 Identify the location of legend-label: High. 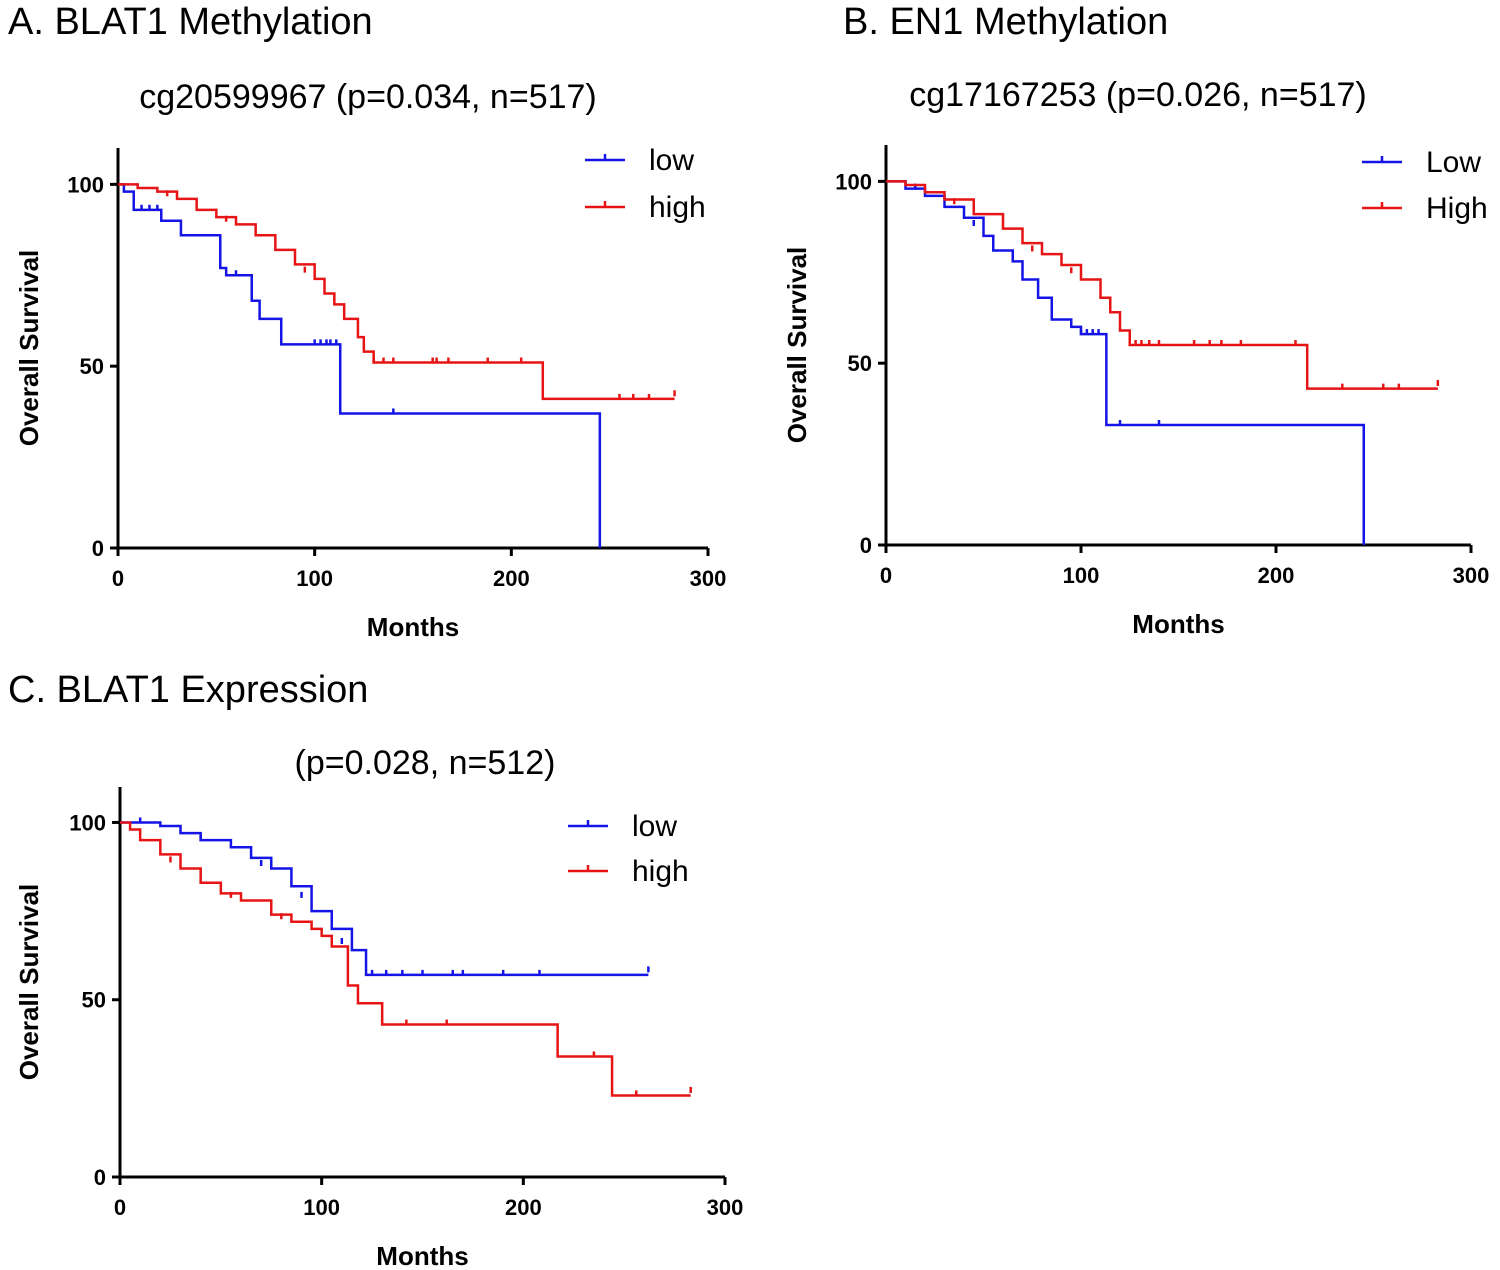
(1457, 208).